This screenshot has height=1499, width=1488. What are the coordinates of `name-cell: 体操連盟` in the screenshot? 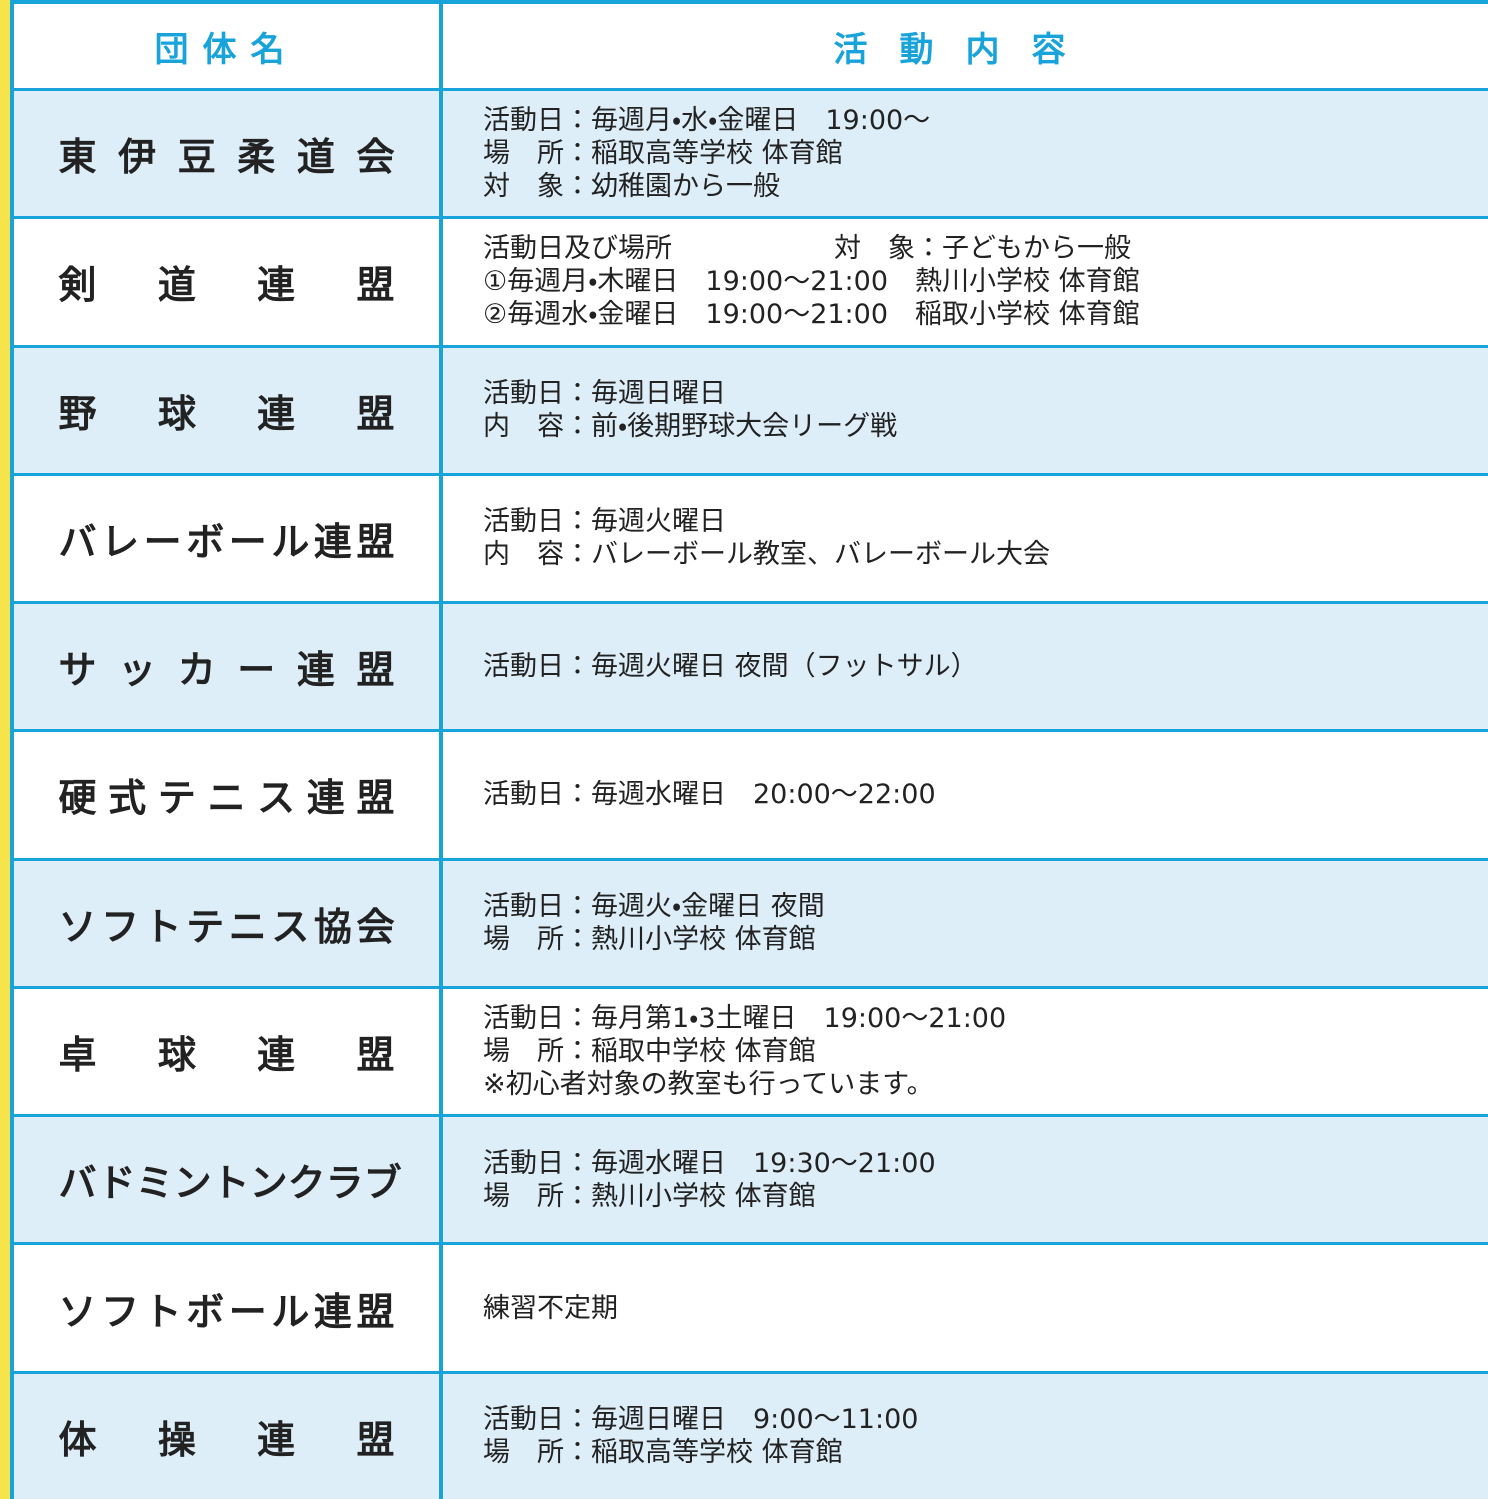 It's located at (226, 1436).